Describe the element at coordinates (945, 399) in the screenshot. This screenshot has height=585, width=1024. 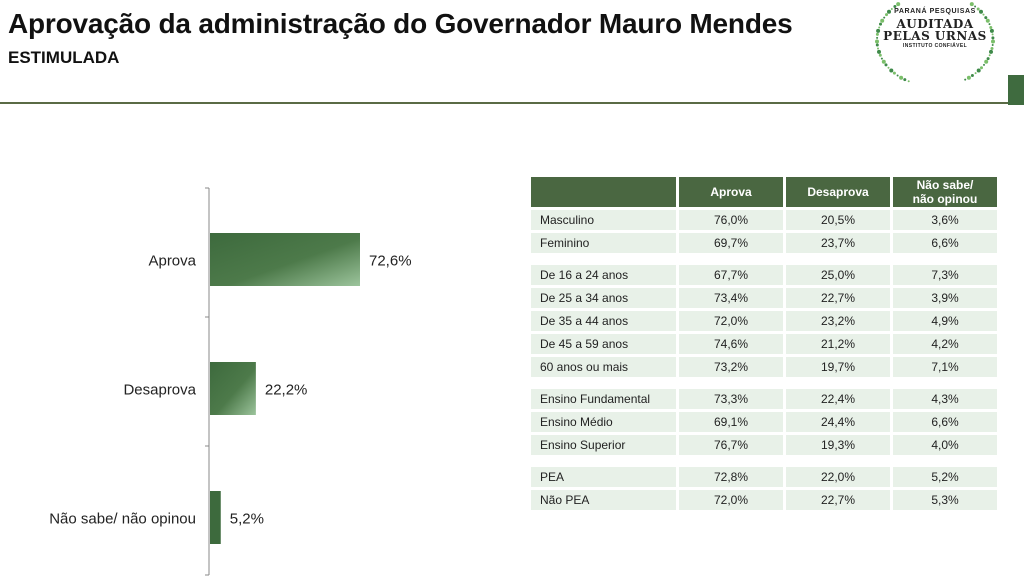
I see `table-cell: 4,3%` at that location.